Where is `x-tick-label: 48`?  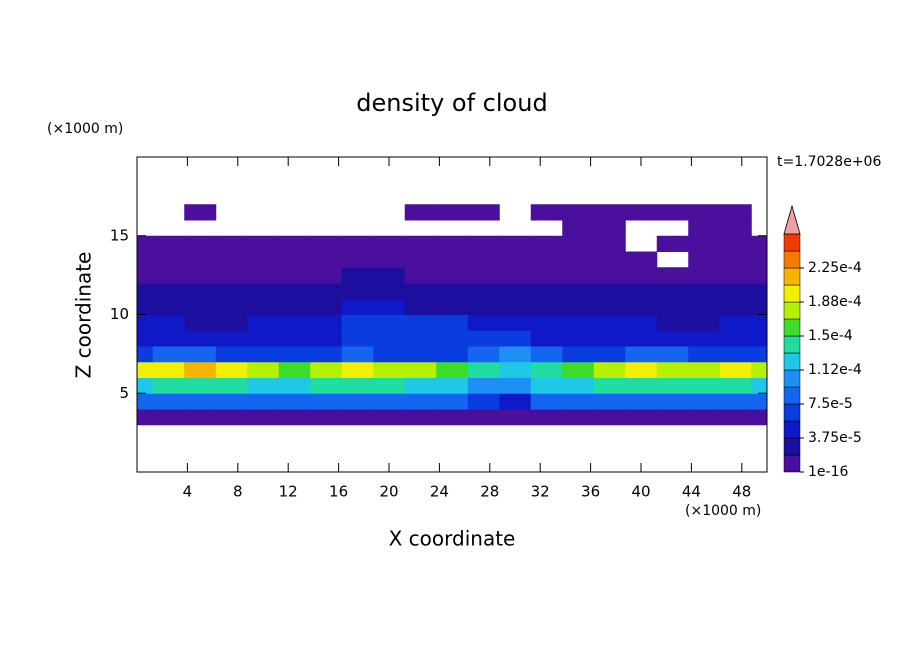
x-tick-label: 48 is located at coordinates (741, 492).